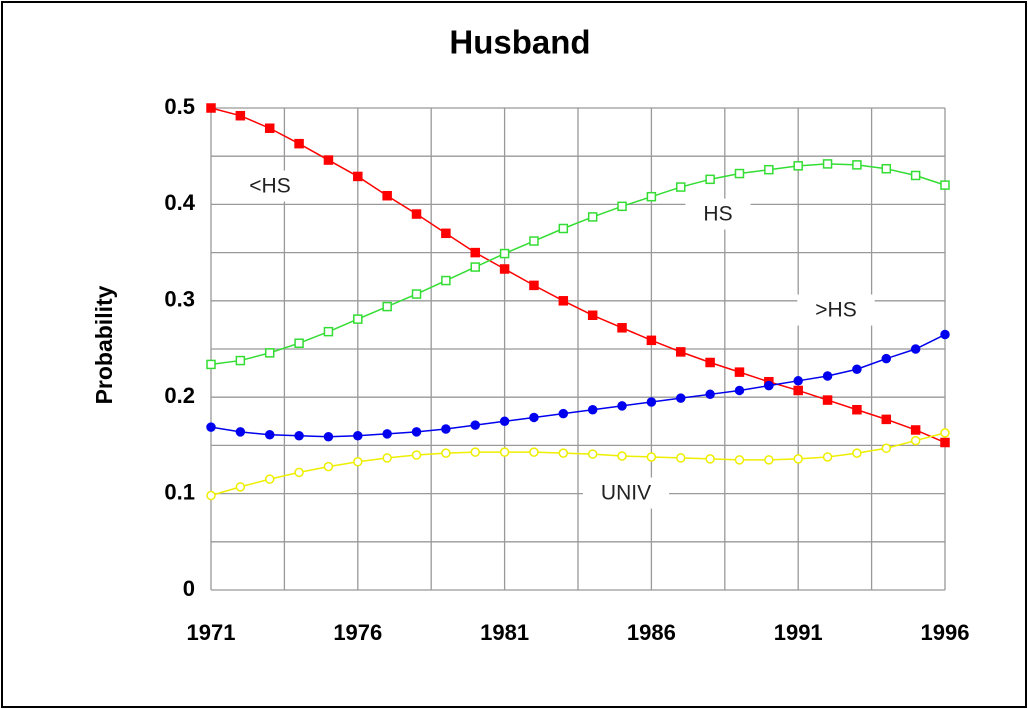  Describe the element at coordinates (357, 632) in the screenshot. I see `x-tick-label: 1976` at that location.